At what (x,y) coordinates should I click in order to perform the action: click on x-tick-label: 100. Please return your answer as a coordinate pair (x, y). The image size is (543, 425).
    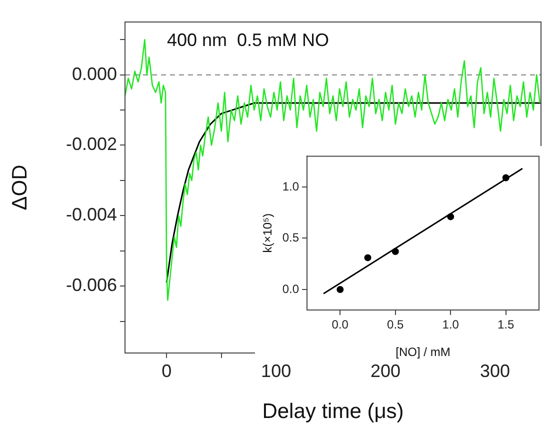
    Looking at the image, I should click on (276, 370).